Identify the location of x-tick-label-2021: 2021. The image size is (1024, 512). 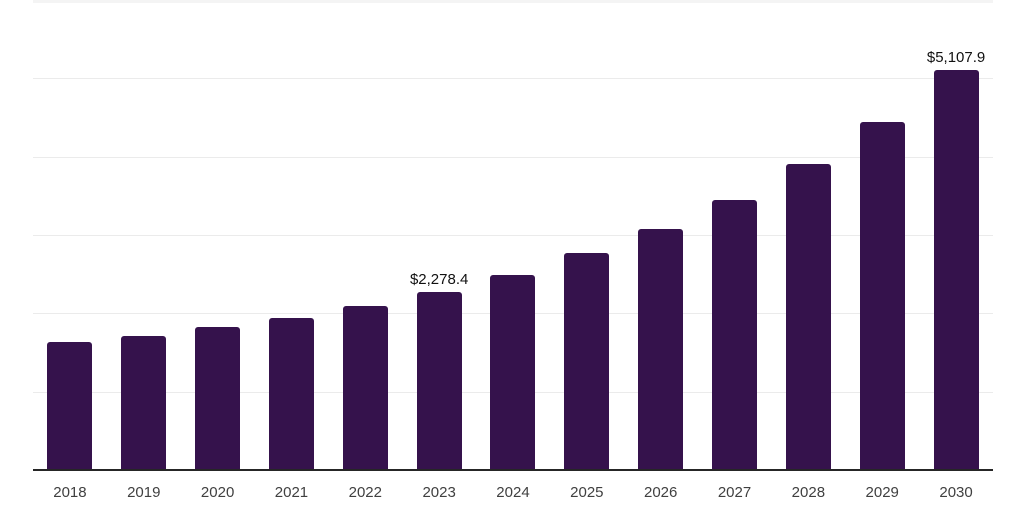
(291, 492).